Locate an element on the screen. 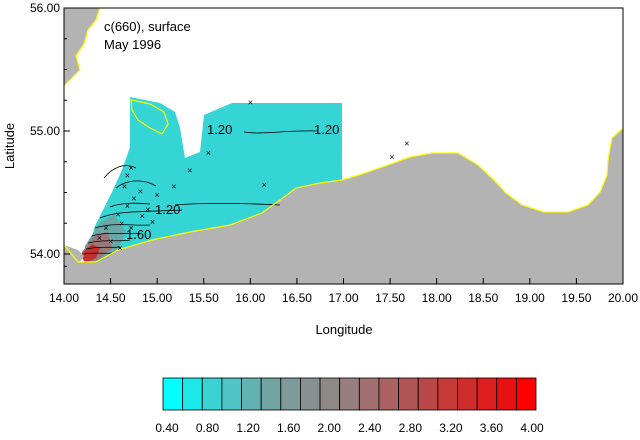 The width and height of the screenshot is (640, 440). y-axis: 54.00 55.00 56.00 is located at coordinates (50, 134).